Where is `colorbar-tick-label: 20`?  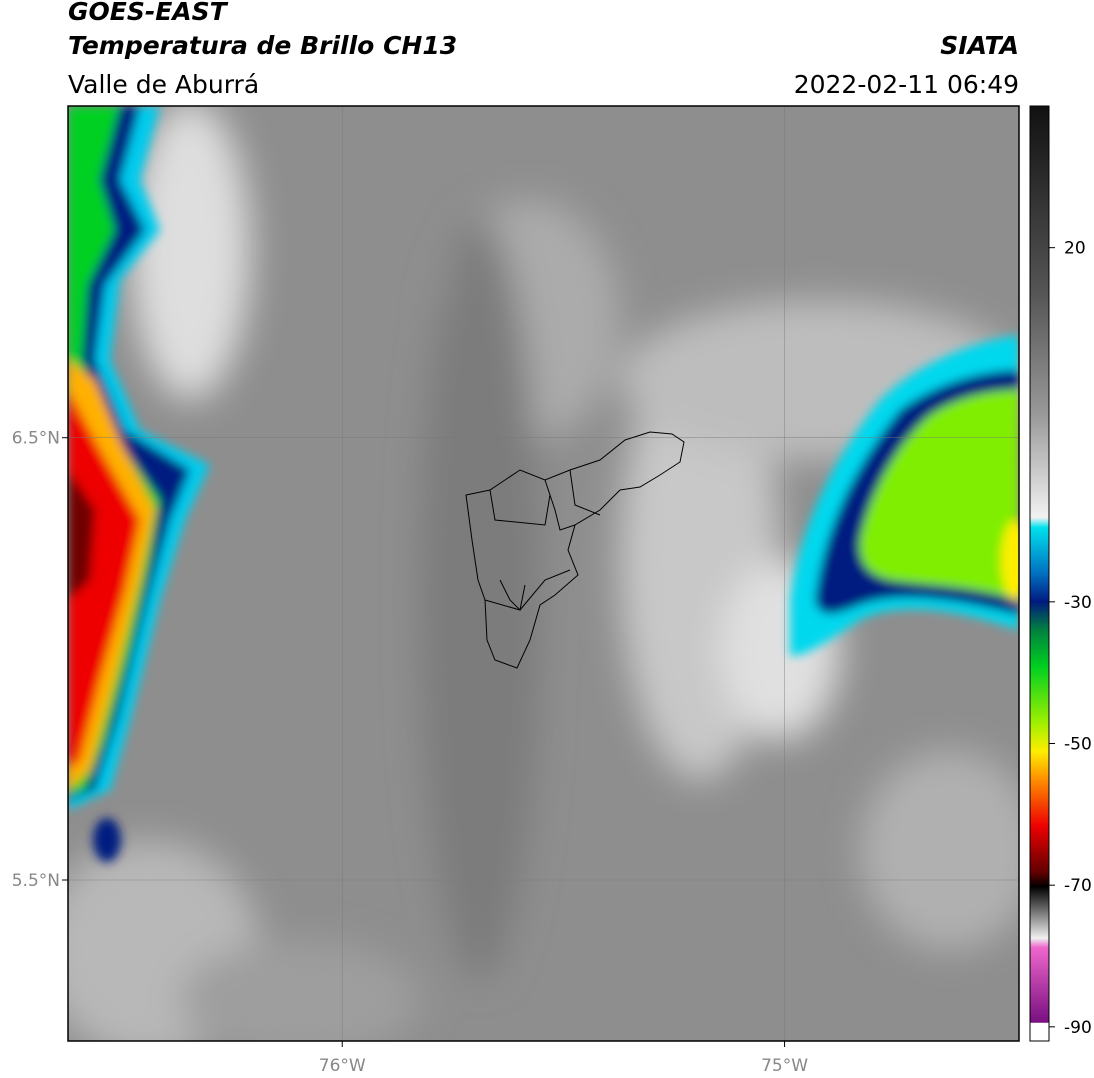 colorbar-tick-label: 20 is located at coordinates (1075, 249).